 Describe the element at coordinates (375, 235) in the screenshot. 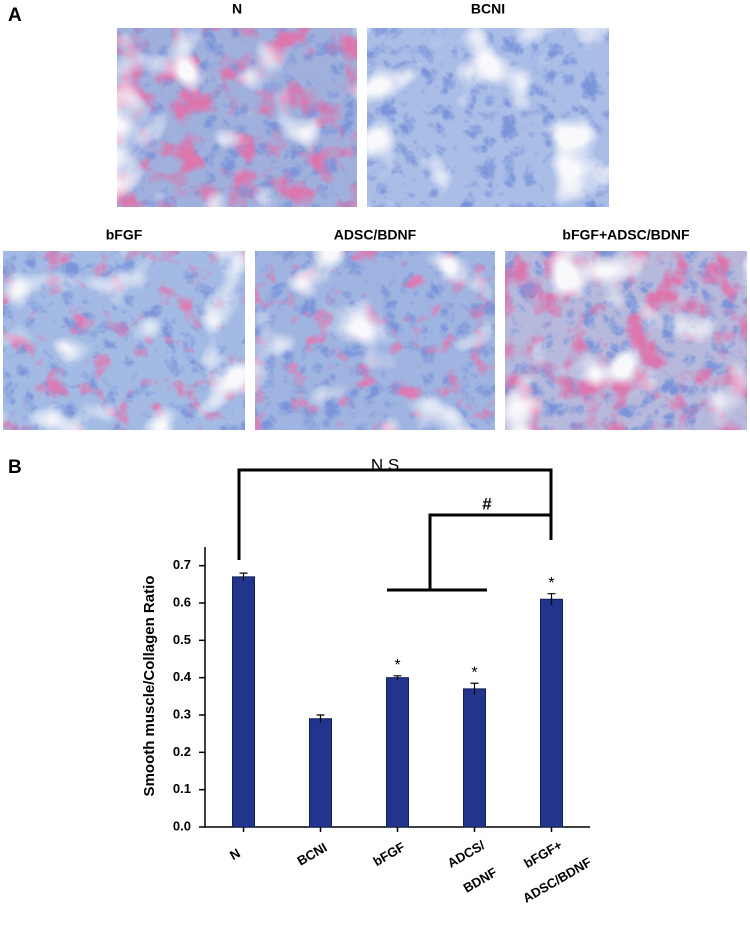

I see `image-title: ADSC/BDNF` at that location.